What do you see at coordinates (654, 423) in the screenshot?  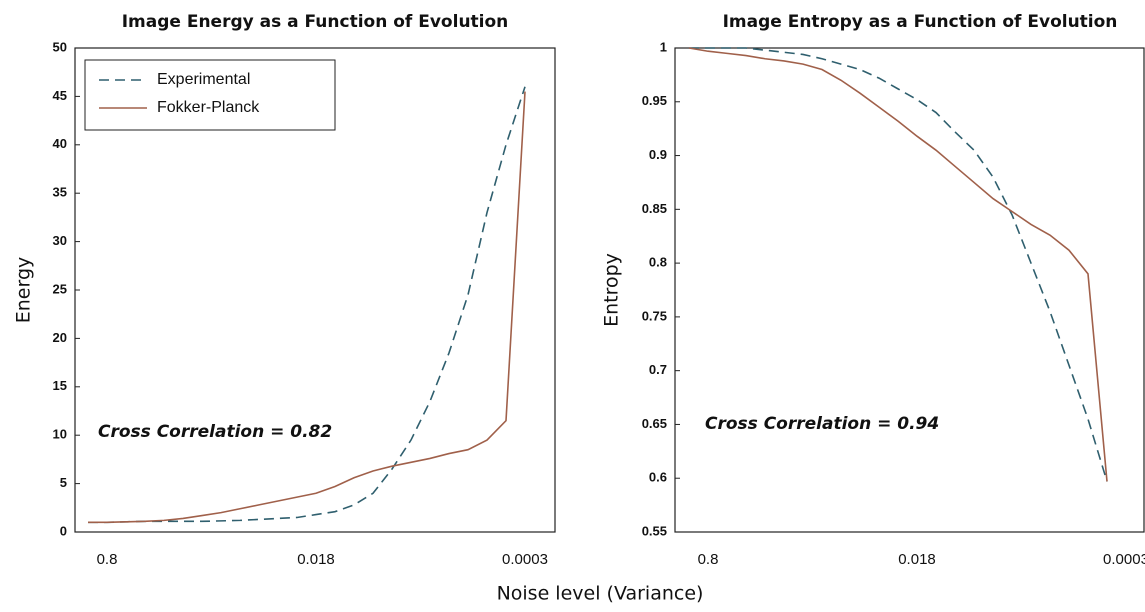 I see `y-tick-label: 0.65` at bounding box center [654, 423].